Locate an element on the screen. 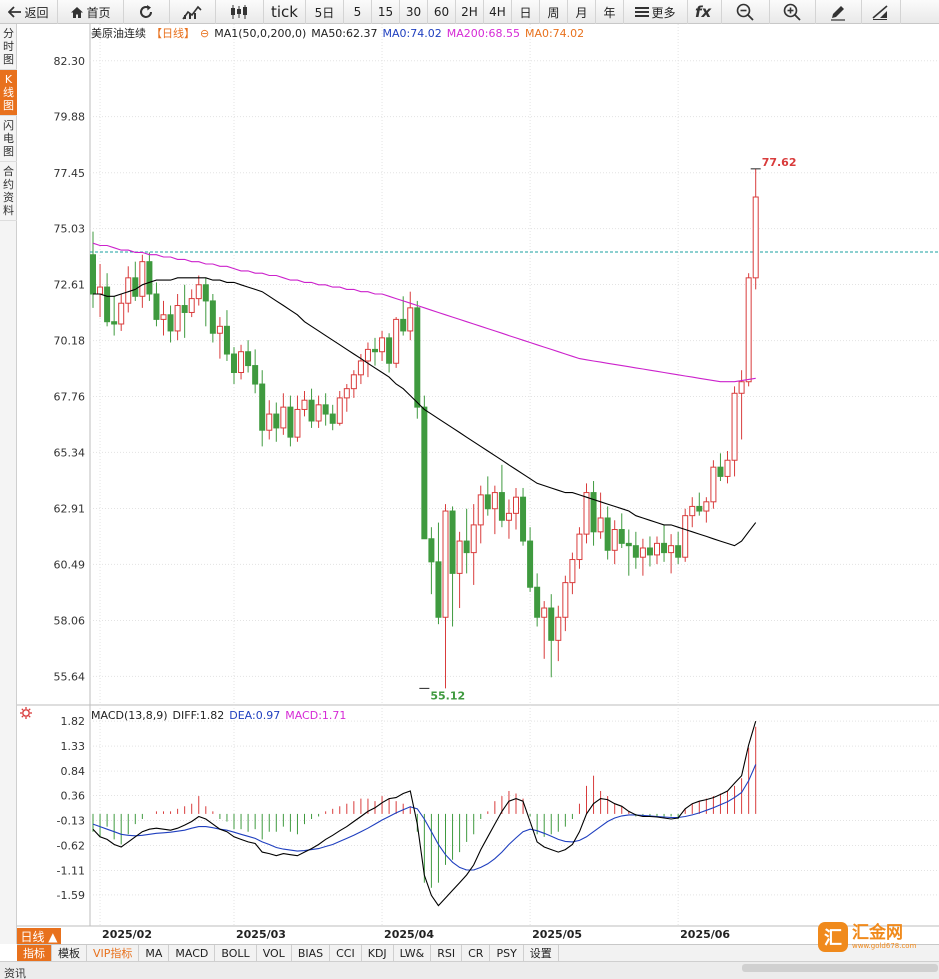 Image resolution: width=939 pixels, height=979 pixels. tab-vol: VOL is located at coordinates (274, 953).